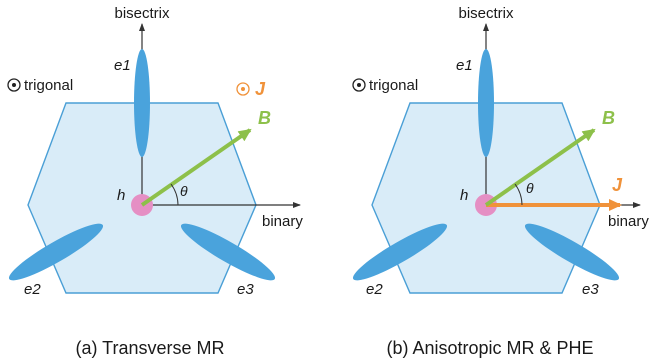 The image size is (658, 364). Describe the element at coordinates (243, 89) in the screenshot. I see `J-out-of-plane-icon` at that location.